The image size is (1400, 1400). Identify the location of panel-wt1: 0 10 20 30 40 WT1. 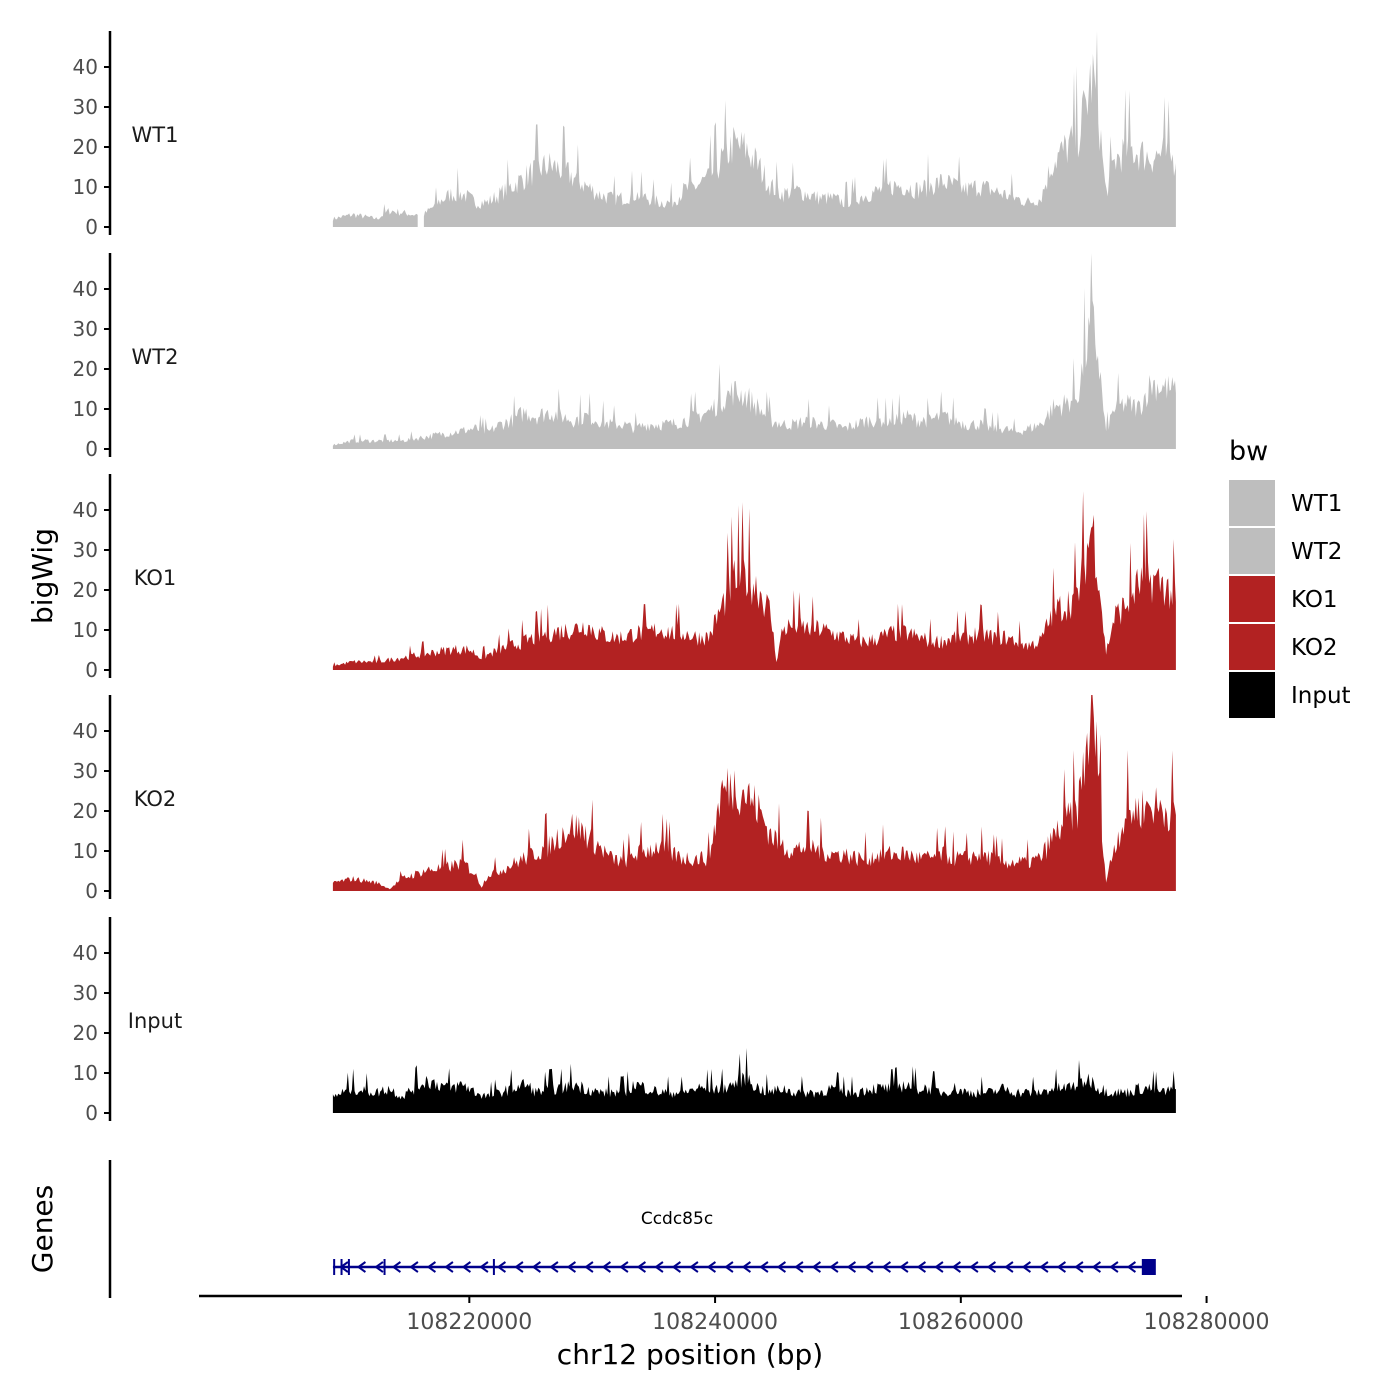
(624, 135).